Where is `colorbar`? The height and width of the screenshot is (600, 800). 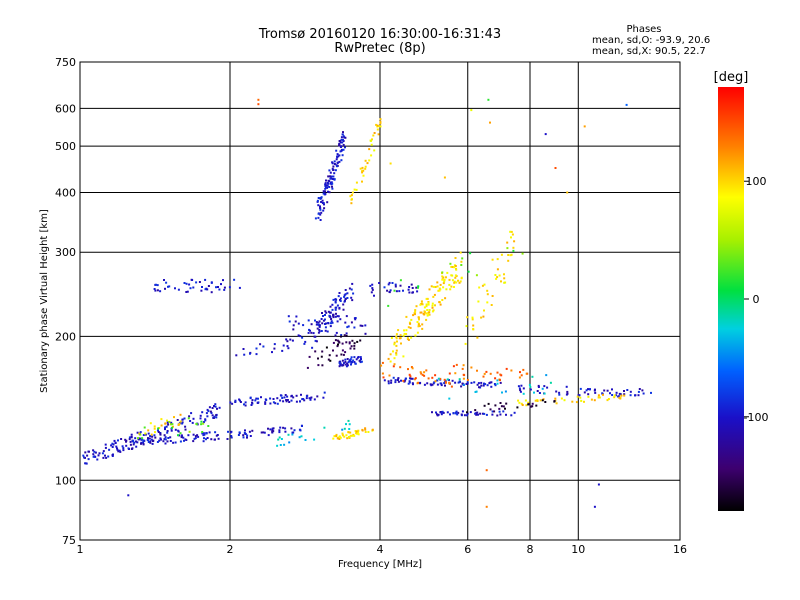 colorbar is located at coordinates (731, 299).